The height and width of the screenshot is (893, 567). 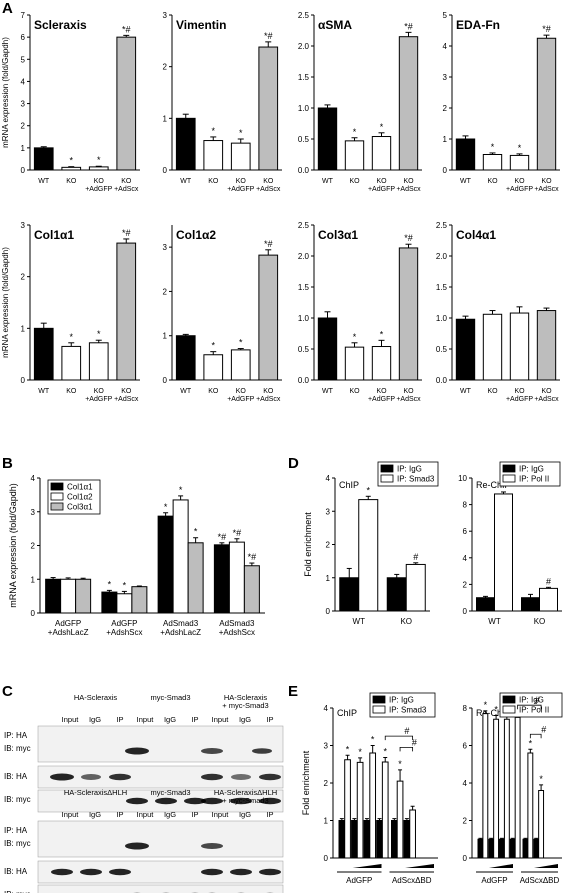 I want to click on blot-strip, so click(x=160, y=872).